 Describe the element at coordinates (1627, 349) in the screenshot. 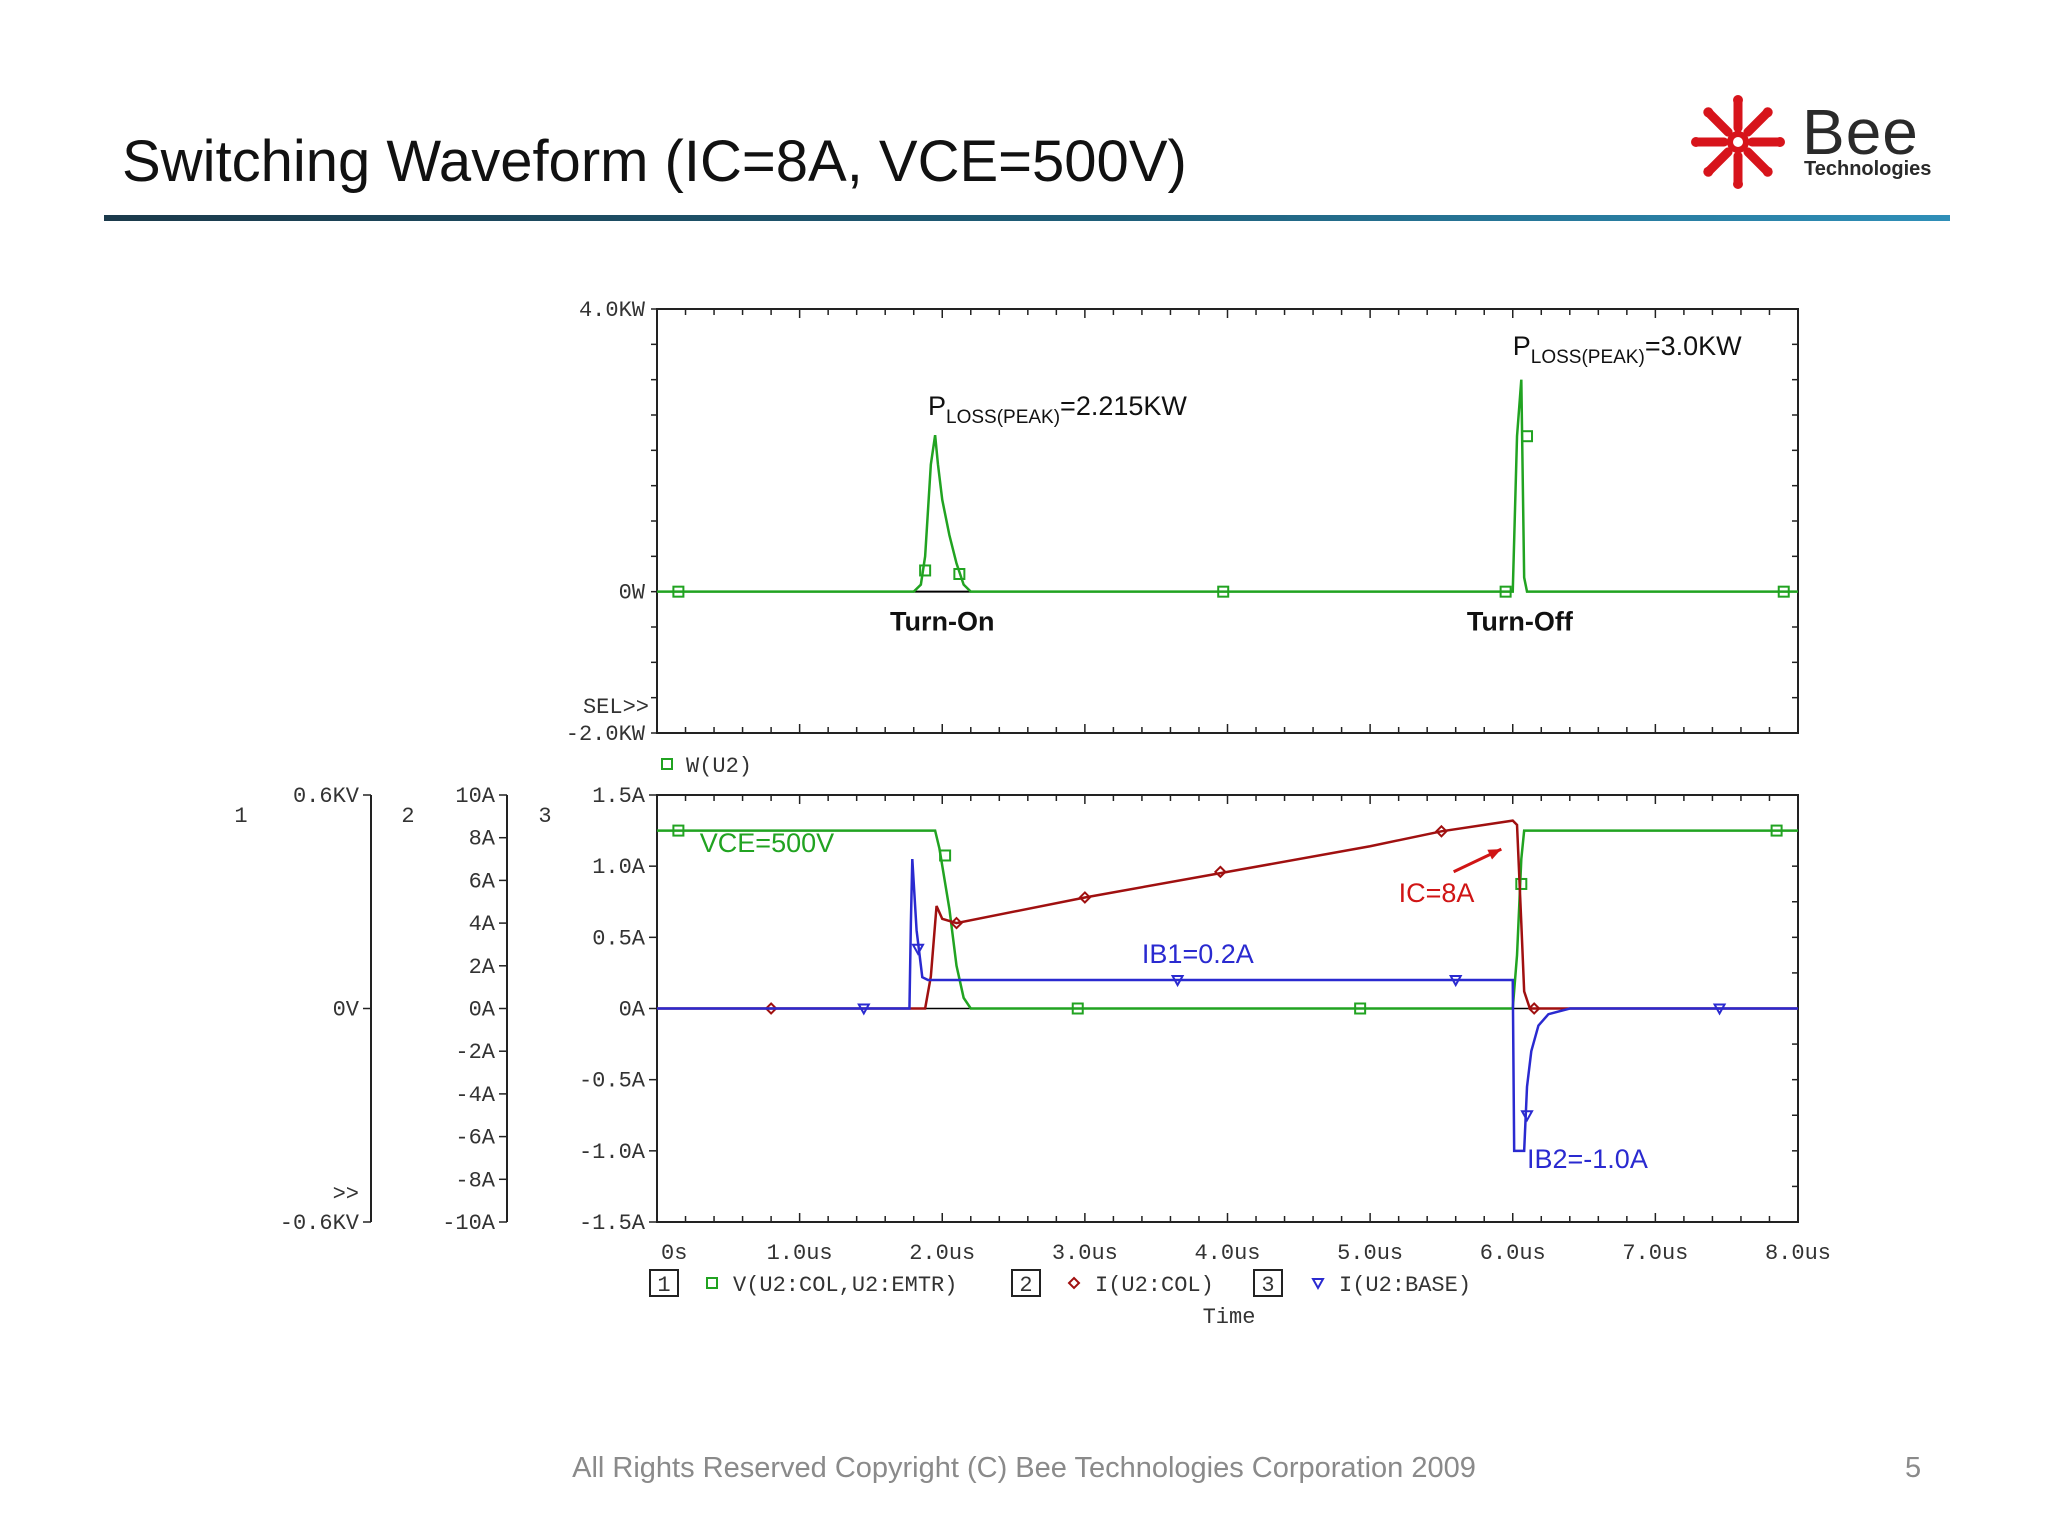

I see `ploss-peak-annotation: PLOSS(PEAK)=3.0KW` at that location.